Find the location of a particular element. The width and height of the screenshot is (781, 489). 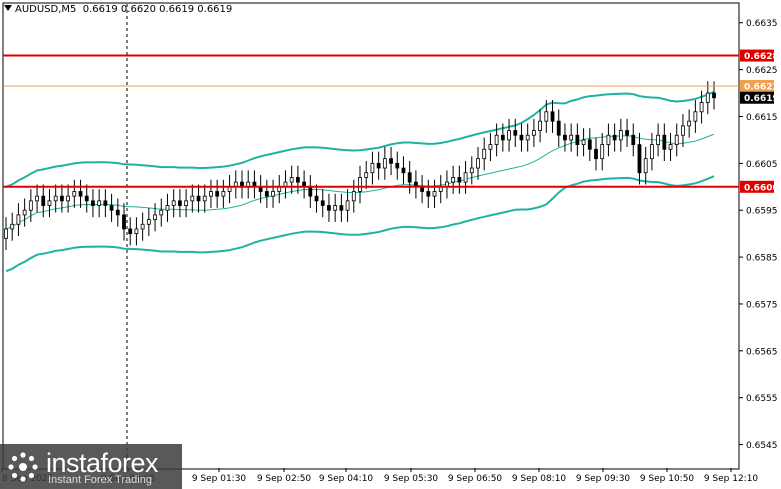

resistance-price-label: 0.6628 is located at coordinates (761, 57).